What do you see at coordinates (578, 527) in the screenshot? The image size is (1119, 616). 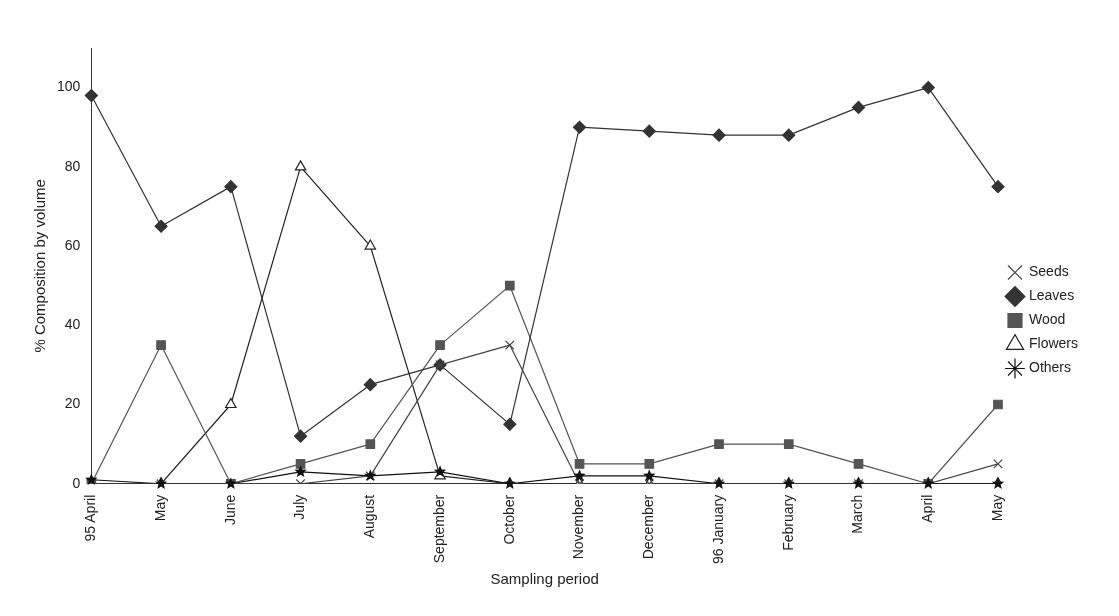 I see `x-tick-label: November` at bounding box center [578, 527].